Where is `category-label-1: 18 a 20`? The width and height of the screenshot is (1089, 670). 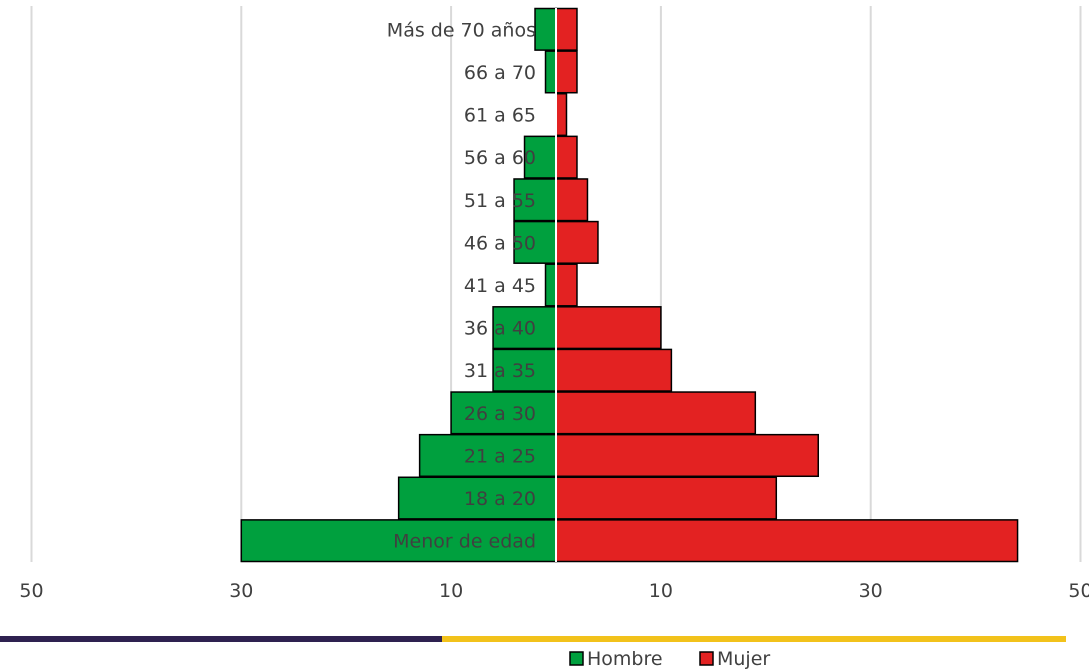
category-label-1: 18 a 20 is located at coordinates (500, 499).